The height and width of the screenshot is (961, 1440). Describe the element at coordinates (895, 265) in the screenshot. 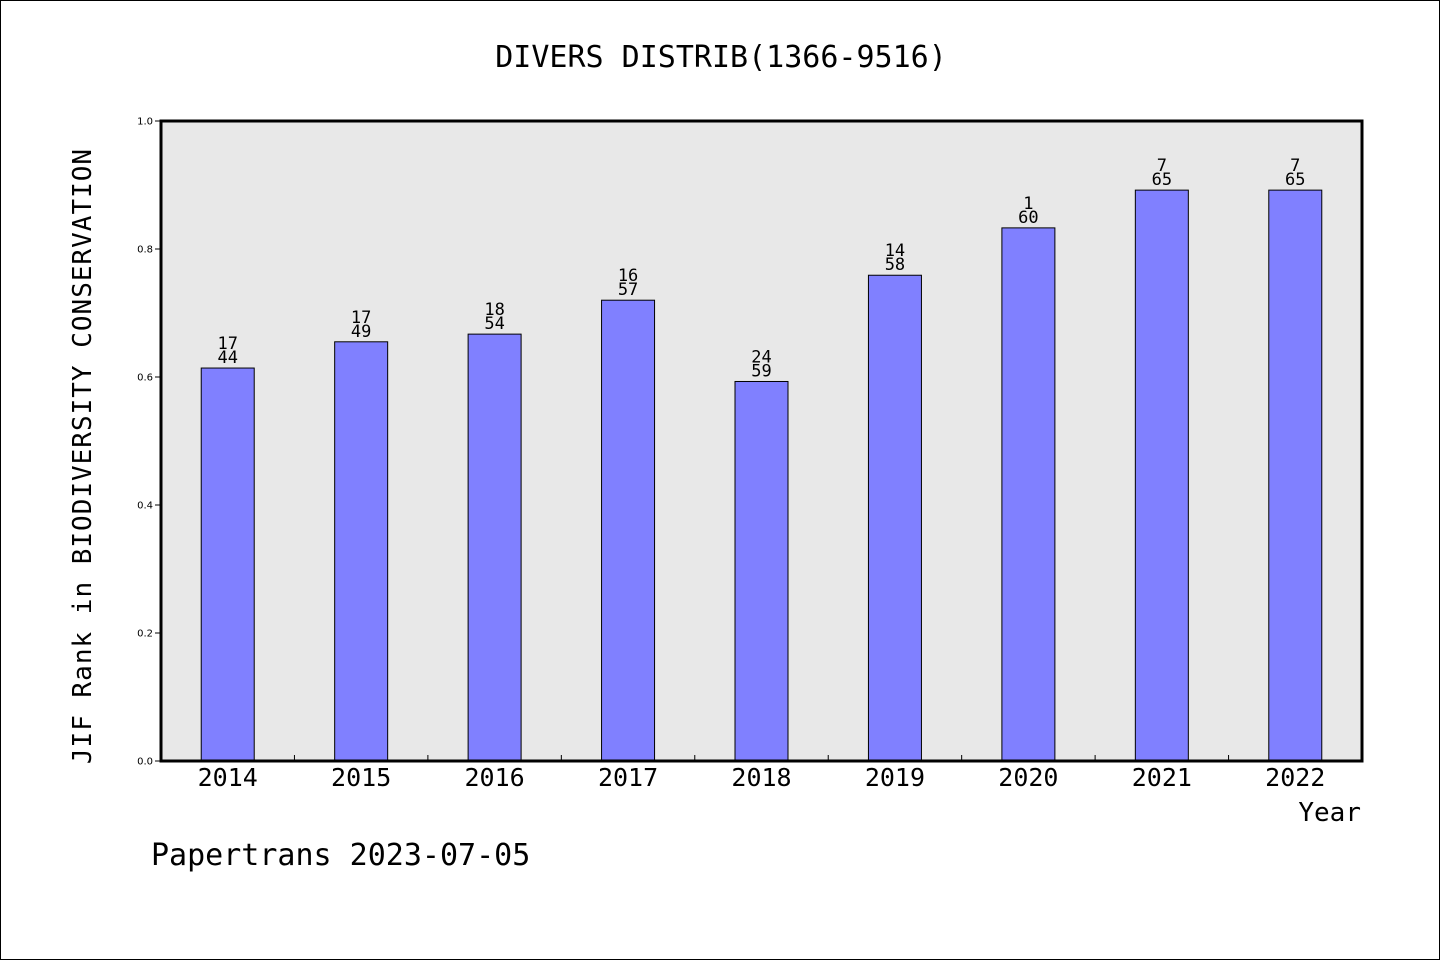

I see `bar-total-label: 58` at that location.